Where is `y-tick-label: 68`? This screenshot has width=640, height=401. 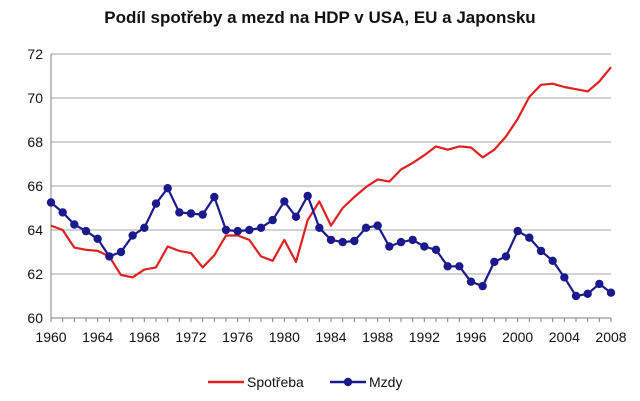 y-tick-label: 68 is located at coordinates (35, 142).